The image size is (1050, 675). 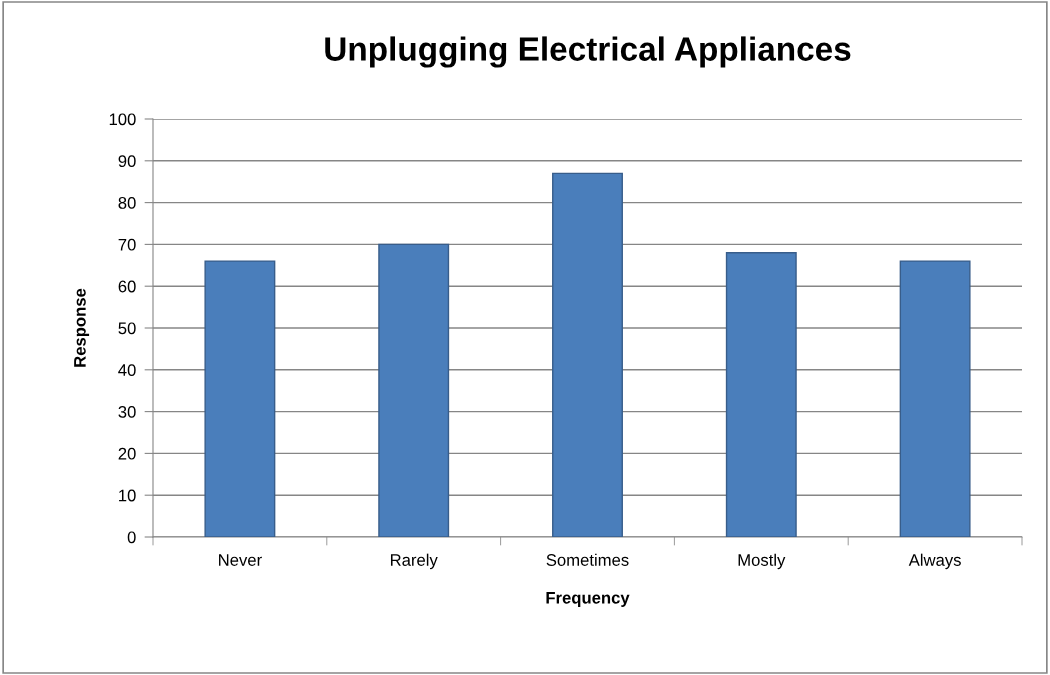 What do you see at coordinates (934, 561) in the screenshot?
I see `x-tick-label: Always` at bounding box center [934, 561].